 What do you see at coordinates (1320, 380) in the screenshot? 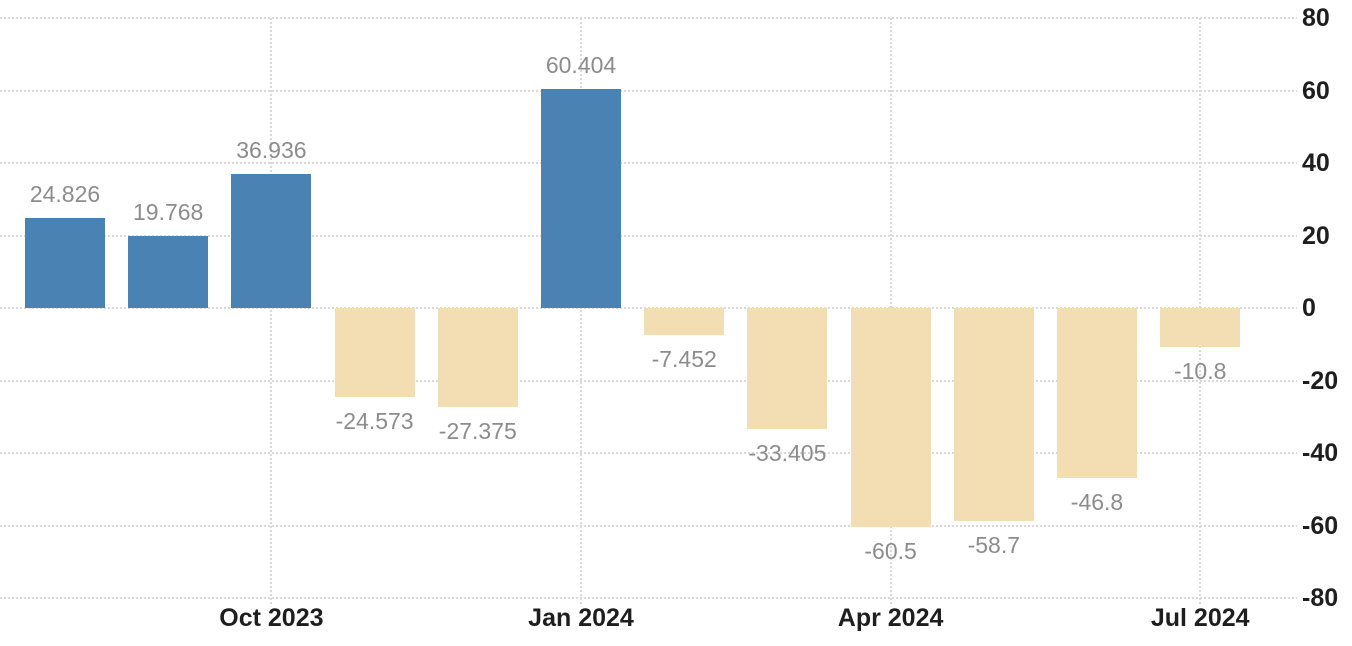
I see `y-axis-tick-label: -20` at bounding box center [1320, 380].